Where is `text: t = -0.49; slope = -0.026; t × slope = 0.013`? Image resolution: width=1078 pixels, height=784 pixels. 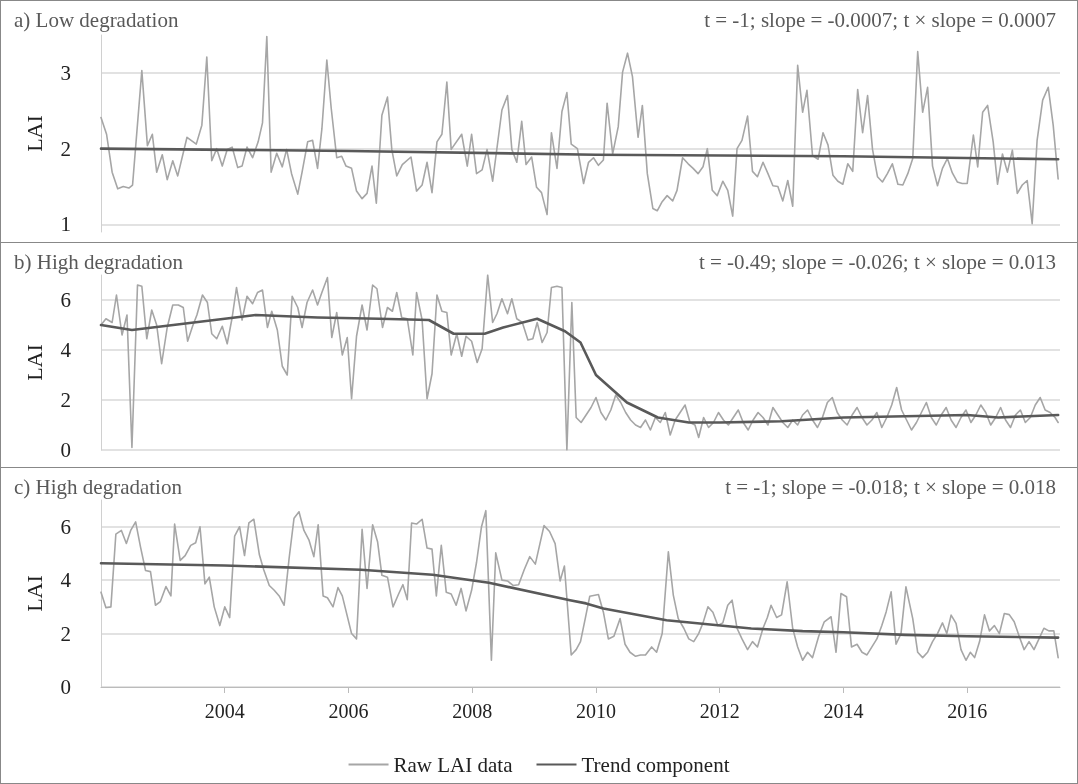
text: t = -0.49; slope = -0.026; t × slope = 0.013 is located at coordinates (877, 261).